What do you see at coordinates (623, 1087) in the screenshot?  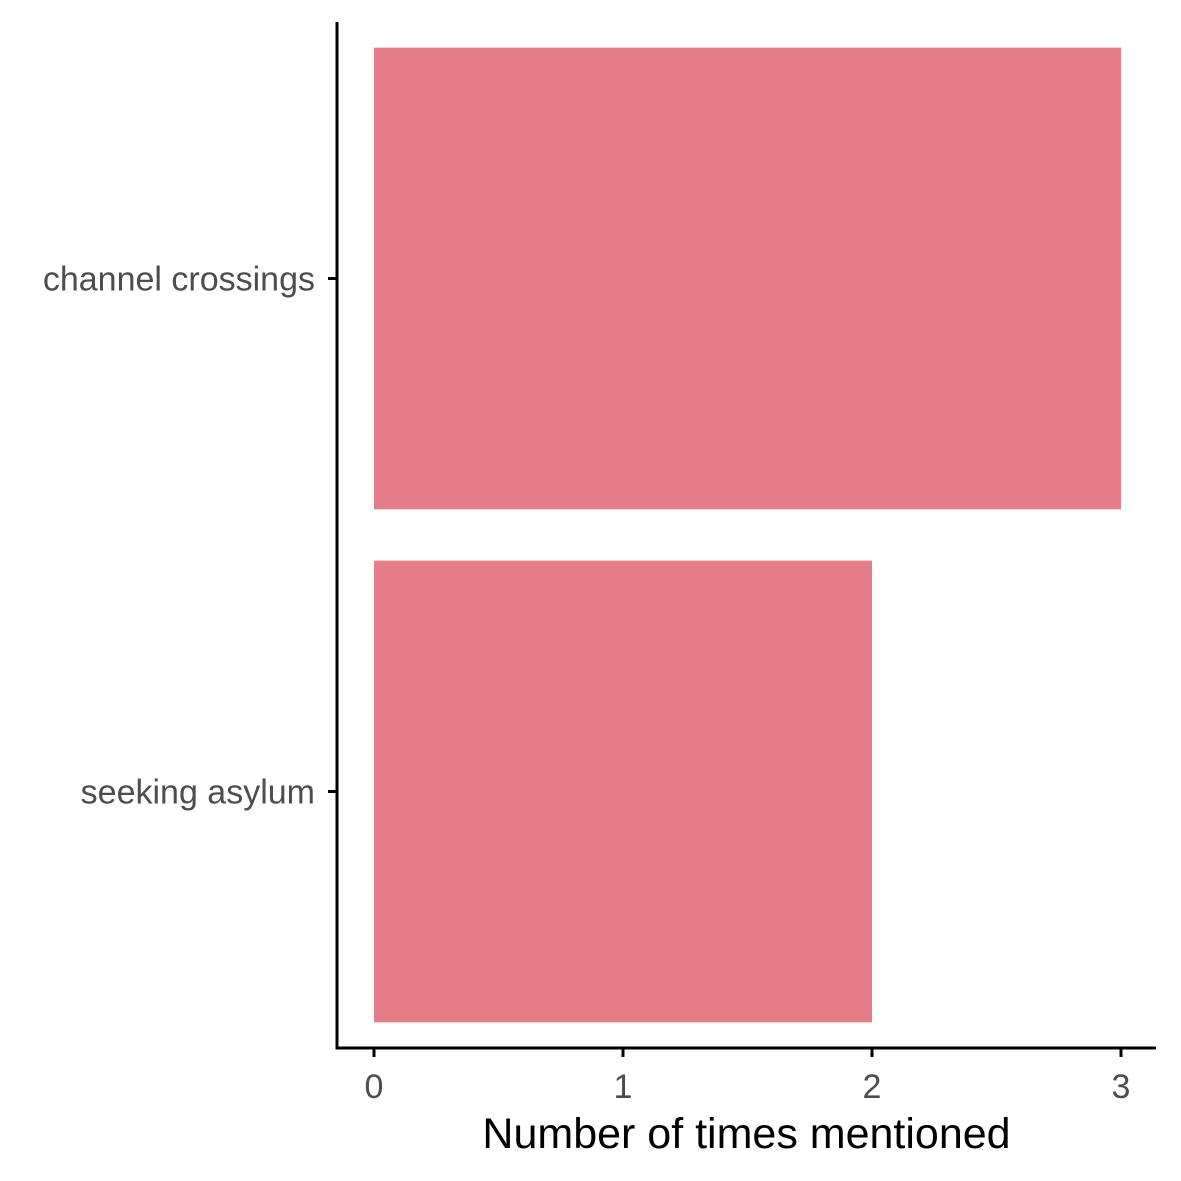 I see `x-tick-label: 1` at bounding box center [623, 1087].